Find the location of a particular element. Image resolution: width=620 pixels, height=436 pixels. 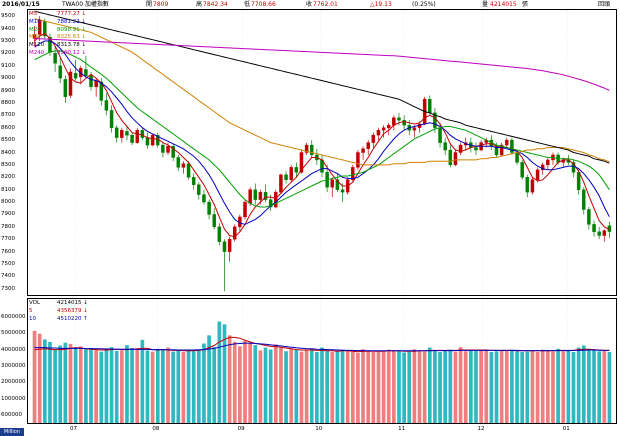

price-legend-name: M10 is located at coordinates (35, 21).